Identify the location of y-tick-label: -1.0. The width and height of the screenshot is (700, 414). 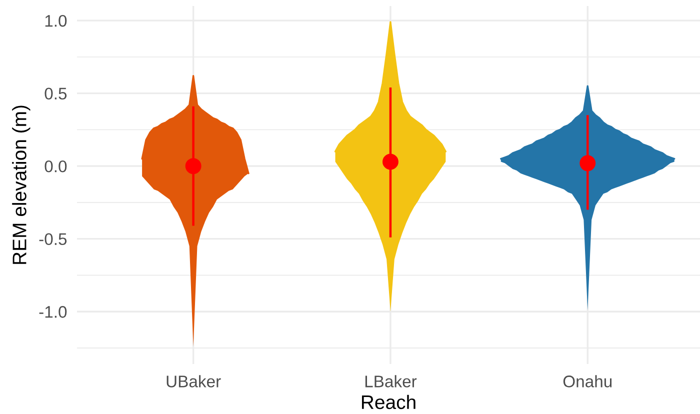
(53, 312).